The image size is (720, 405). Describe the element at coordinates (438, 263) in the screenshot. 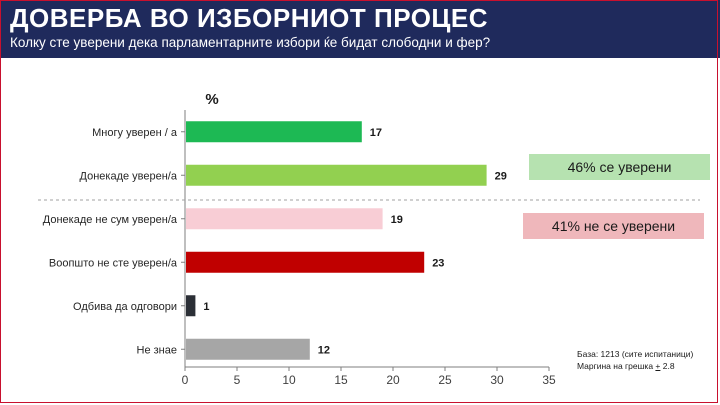

I see `bar-value-label: 23` at that location.